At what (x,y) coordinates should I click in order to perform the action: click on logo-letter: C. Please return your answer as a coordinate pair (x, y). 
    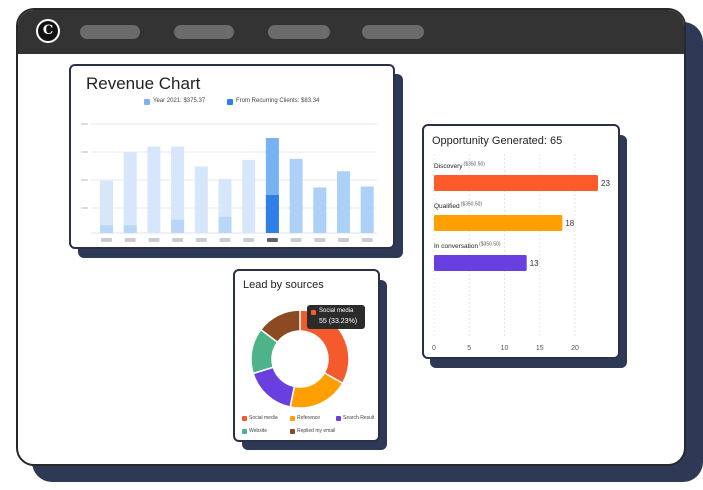
    Looking at the image, I should click on (48, 31).